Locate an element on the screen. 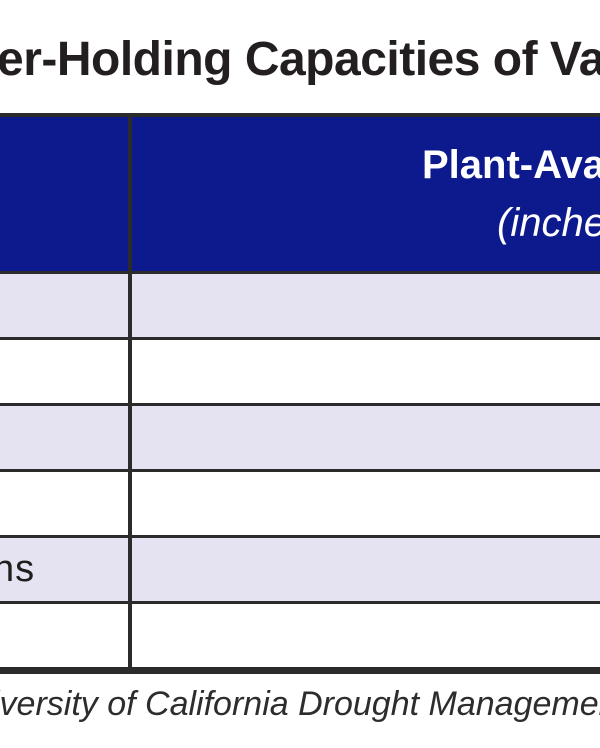 The image size is (600, 748). header-cell-plant-available-water-line2: (inche is located at coordinates (548, 223).